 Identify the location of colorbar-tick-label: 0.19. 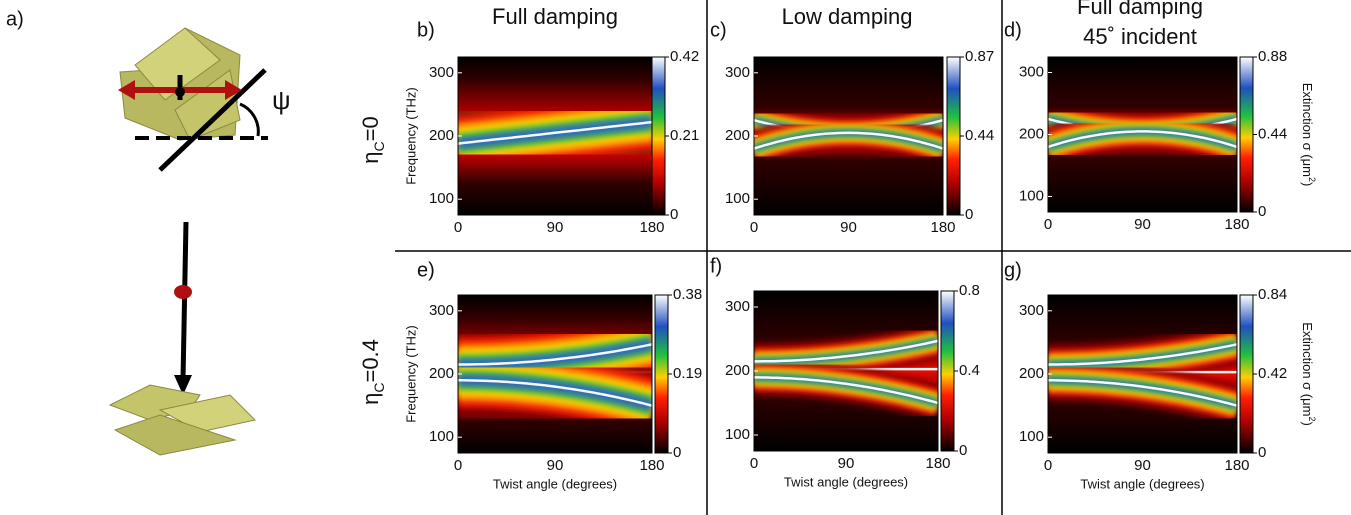
(687, 373).